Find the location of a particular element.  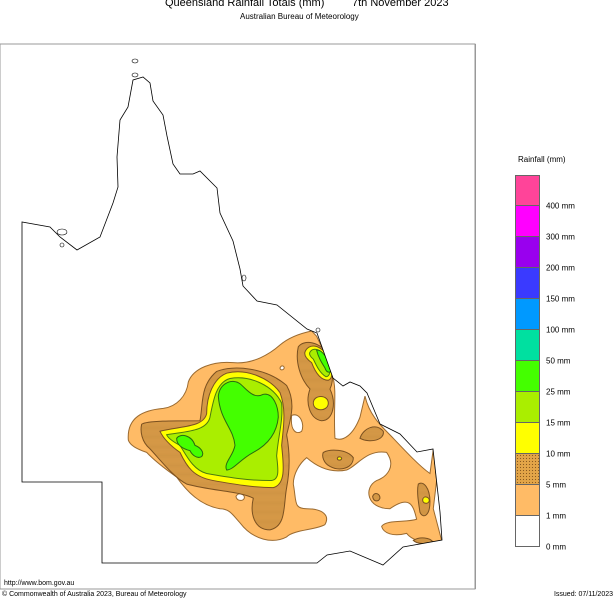

map-date: 7th November 2023 is located at coordinates (400, 4).